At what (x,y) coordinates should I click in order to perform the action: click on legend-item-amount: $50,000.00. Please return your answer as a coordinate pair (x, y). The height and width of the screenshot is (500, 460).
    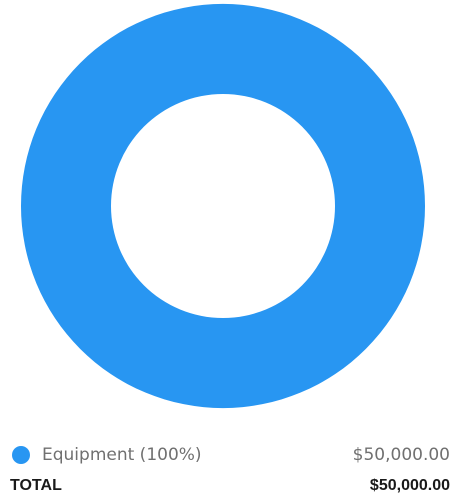
    Looking at the image, I should click on (401, 455).